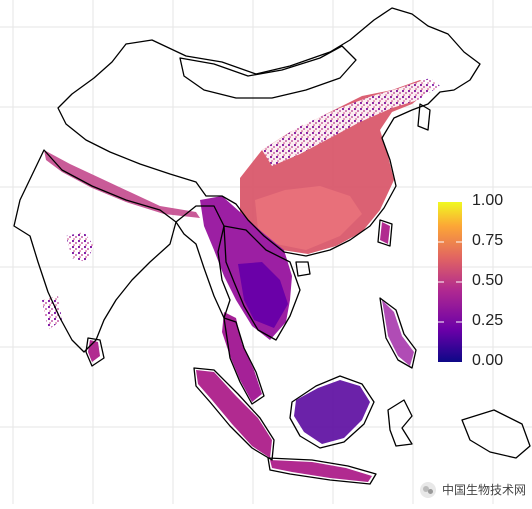  What do you see at coordinates (496, 434) in the screenshot?
I see `border-new-guinea` at bounding box center [496, 434].